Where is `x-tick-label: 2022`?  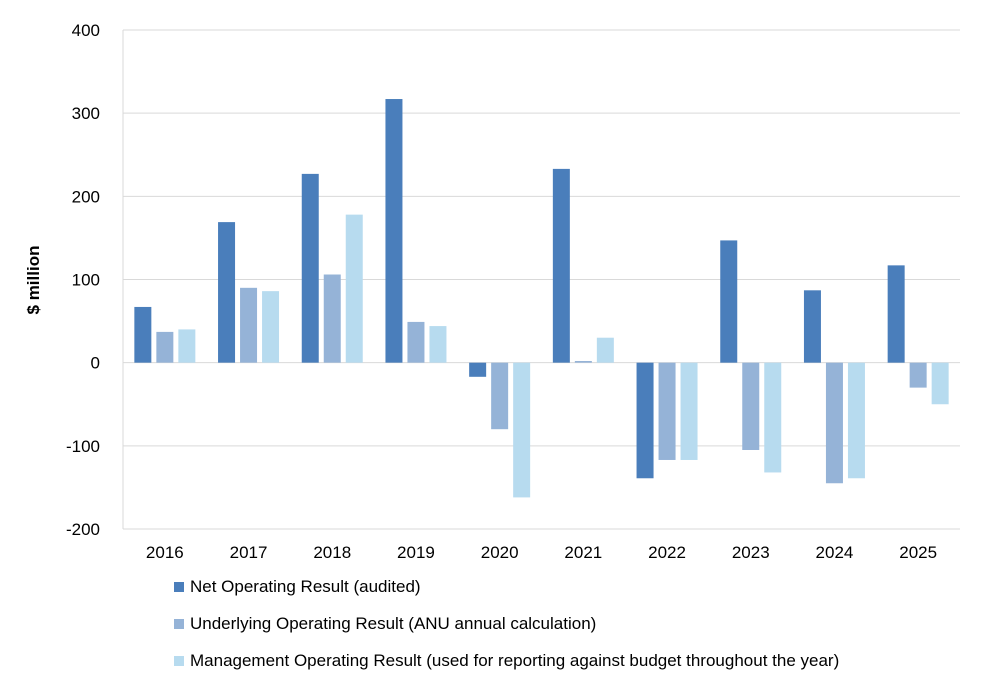 x-tick-label: 2022 is located at coordinates (667, 552).